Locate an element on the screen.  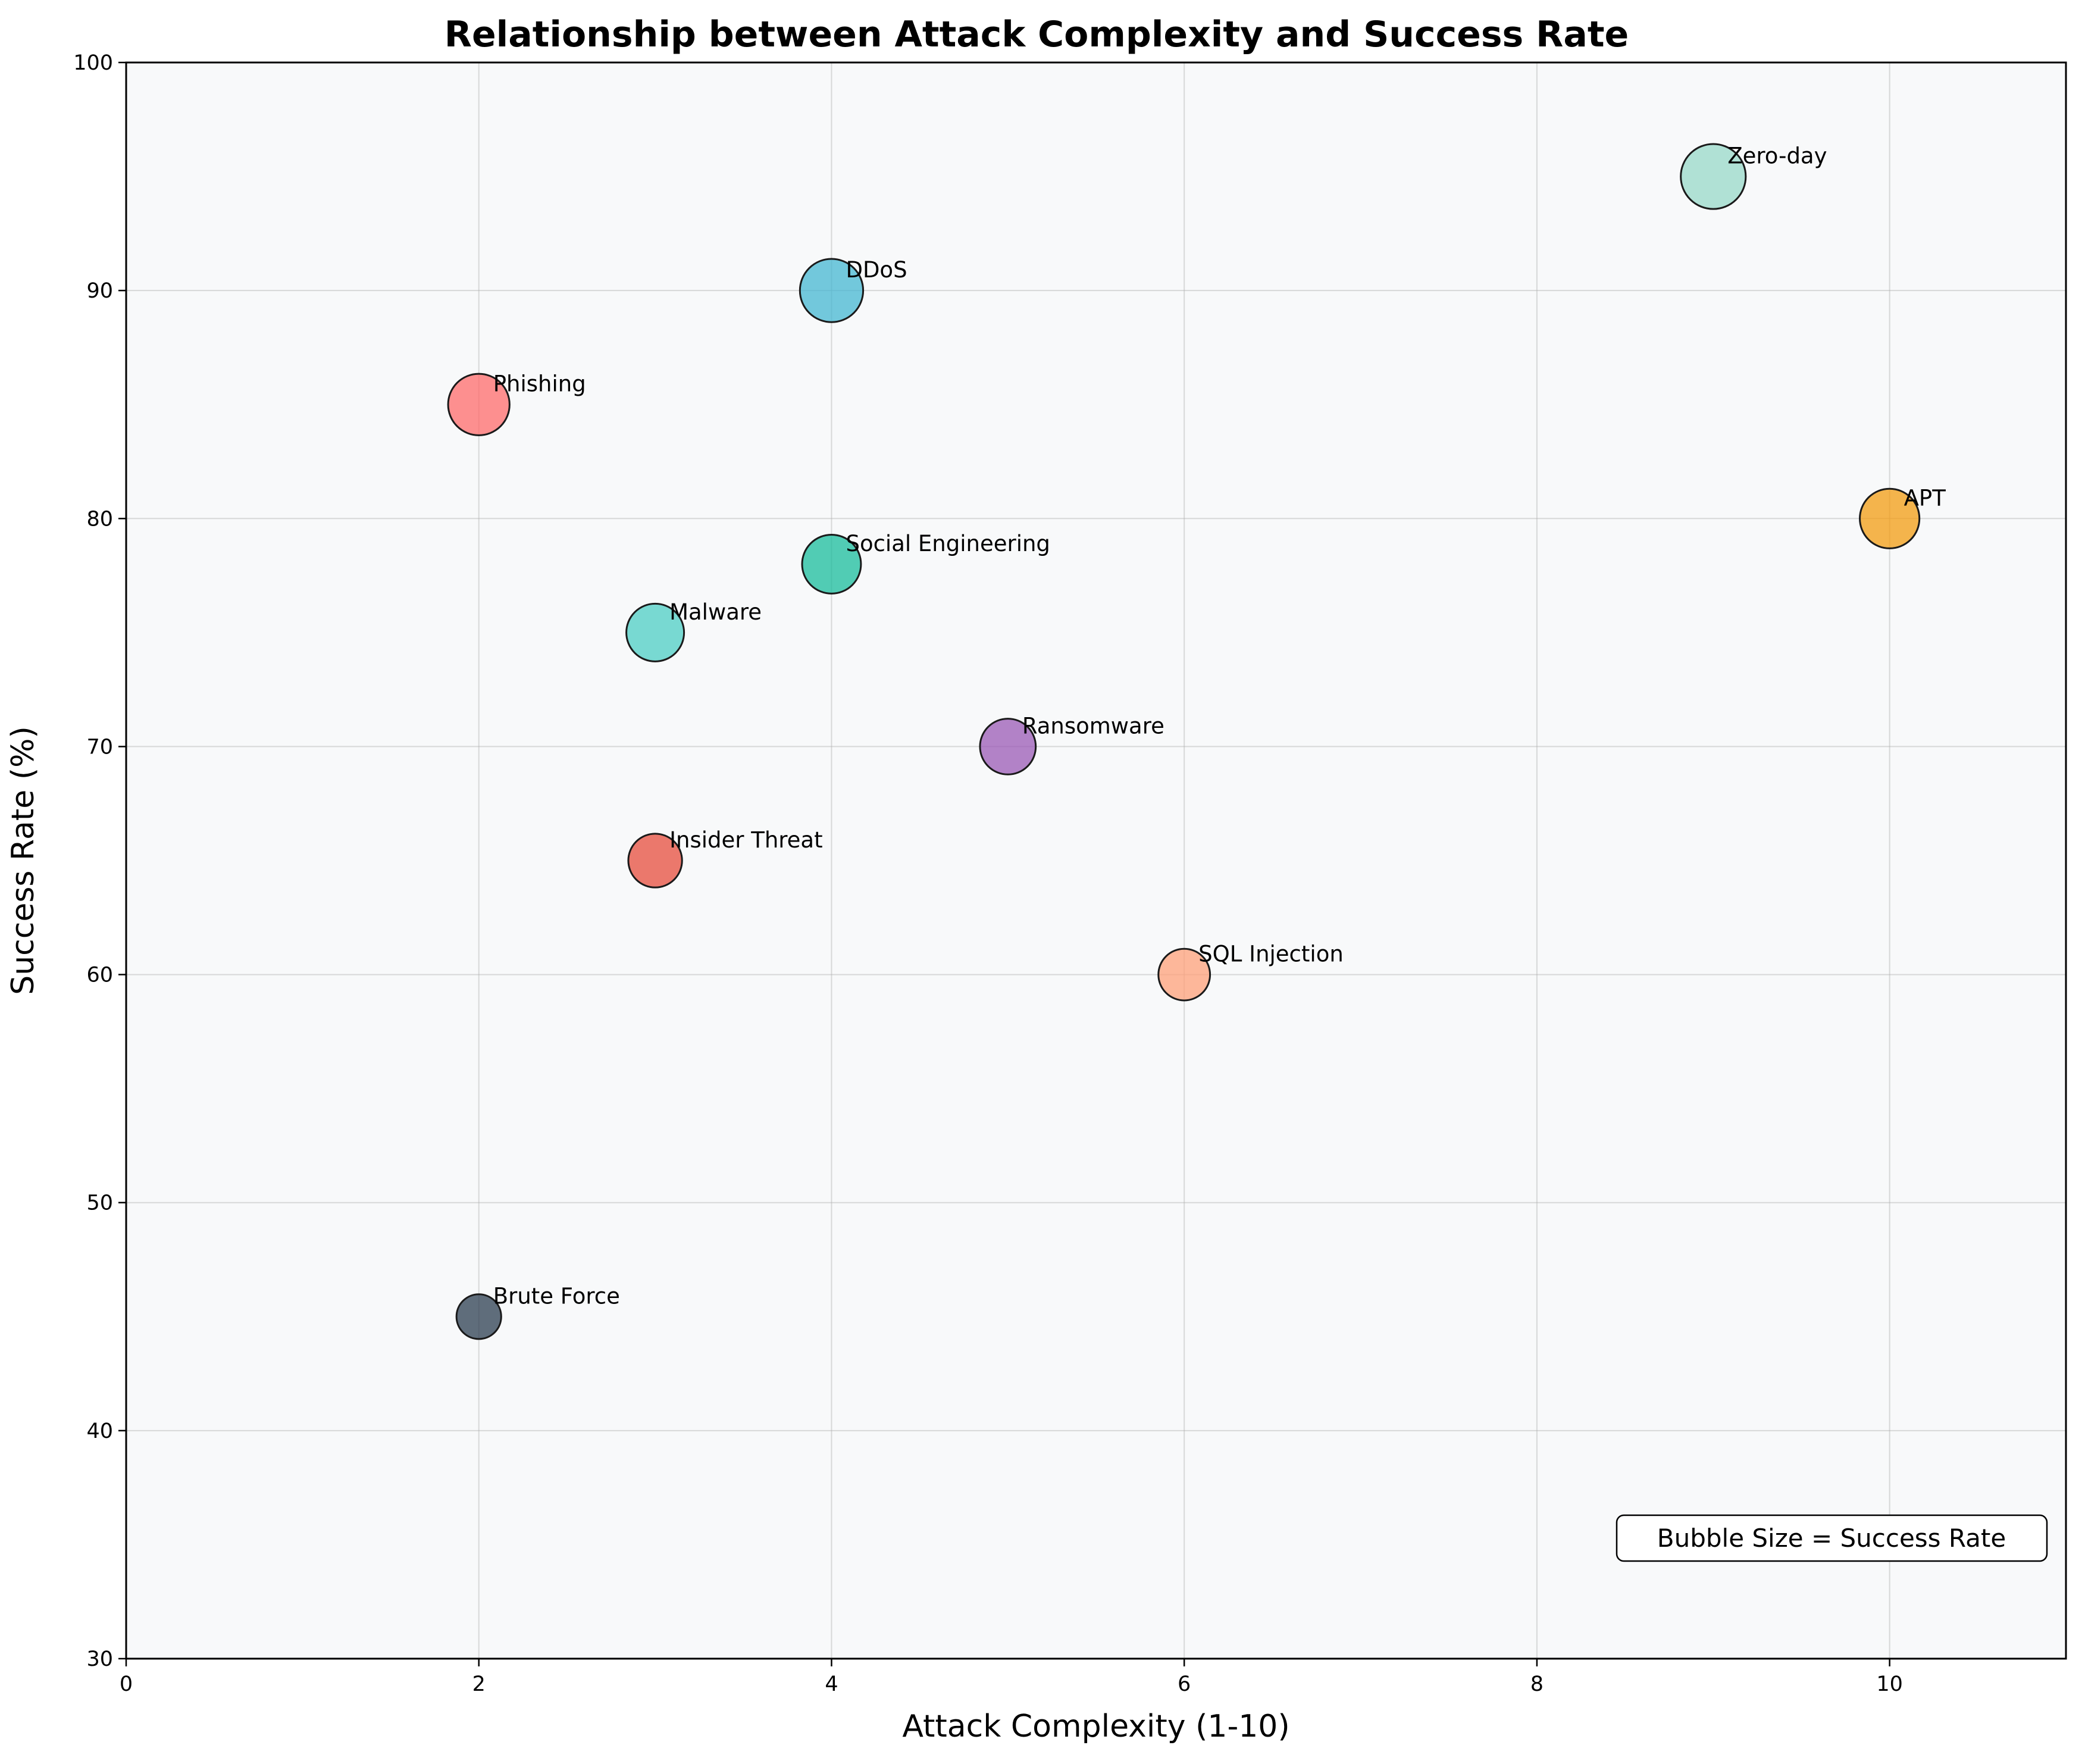
legend-note-box is located at coordinates (1832, 1538).